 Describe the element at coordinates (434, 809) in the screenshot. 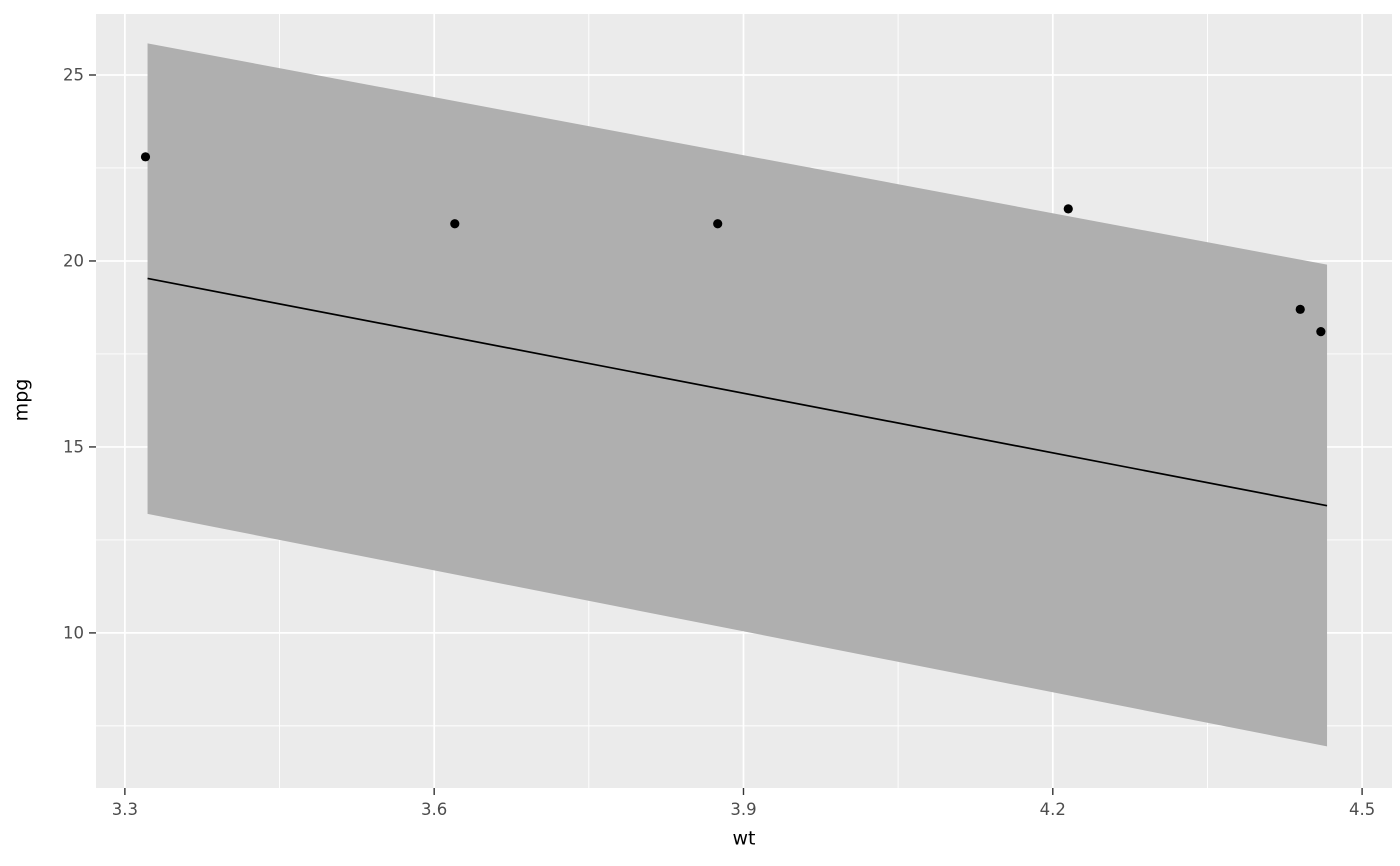

I see `x-tick-label: 3.6` at that location.